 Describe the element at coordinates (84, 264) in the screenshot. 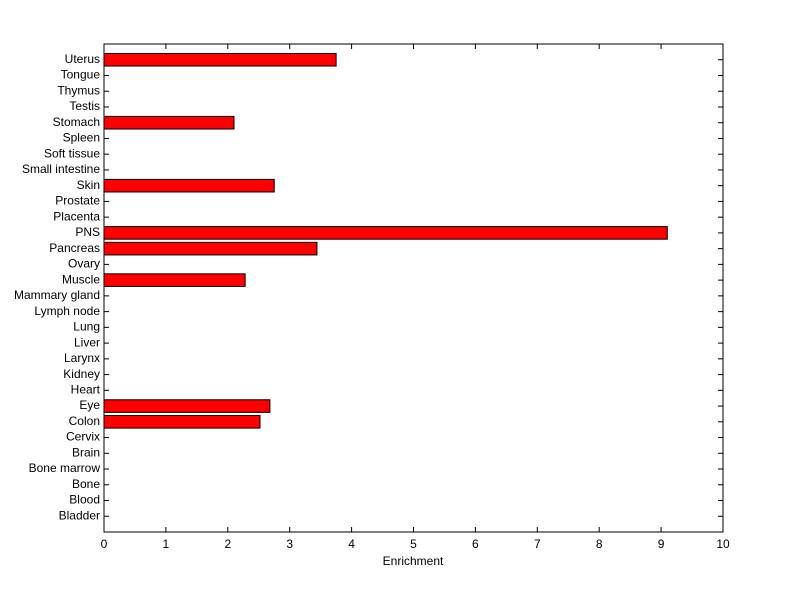

I see `y-tick-label: Ovary` at that location.